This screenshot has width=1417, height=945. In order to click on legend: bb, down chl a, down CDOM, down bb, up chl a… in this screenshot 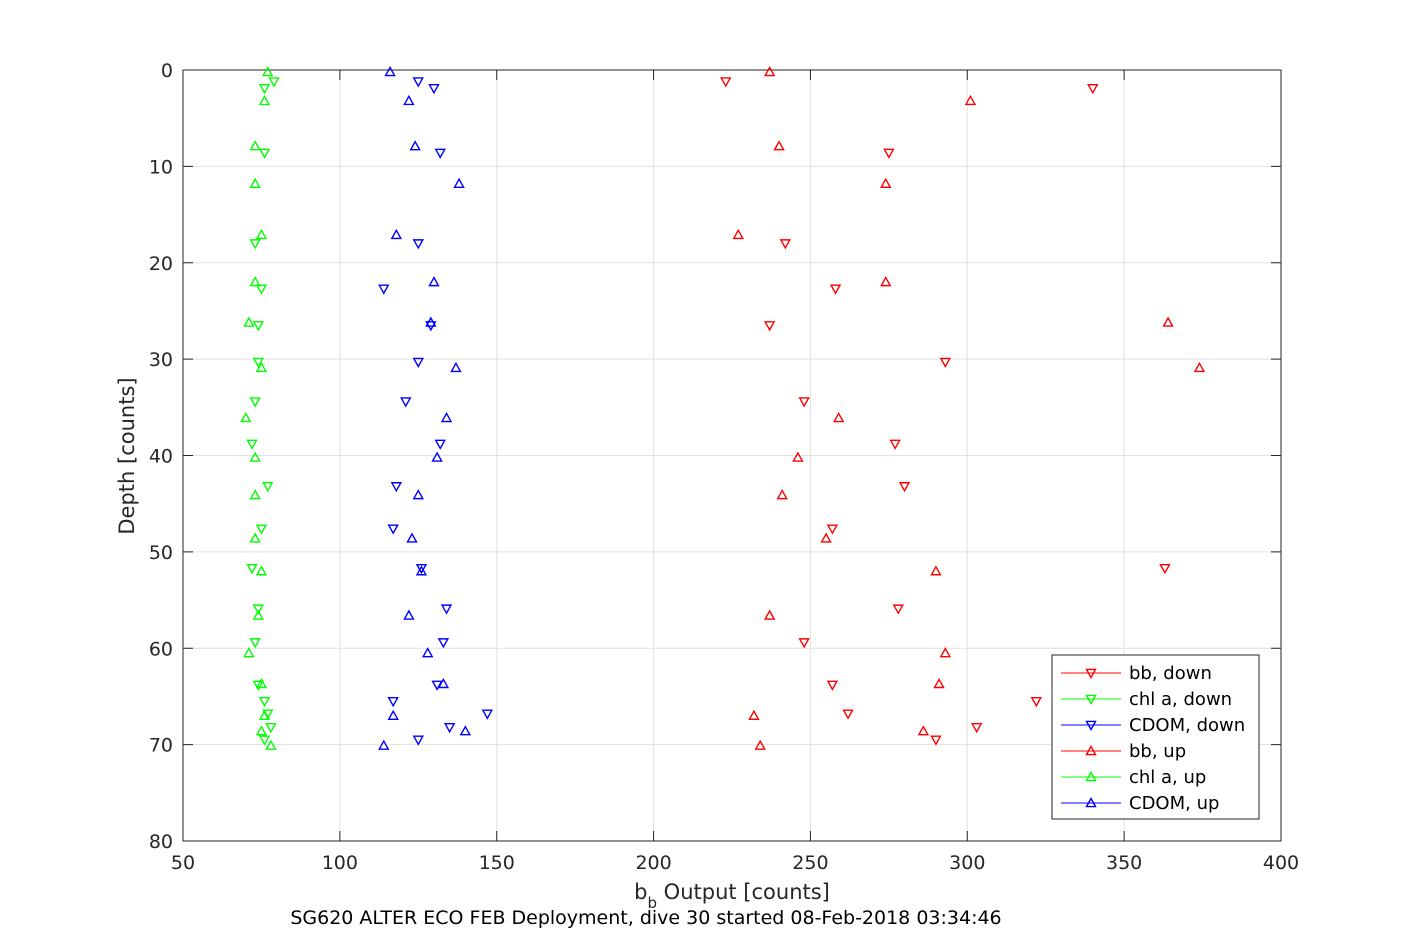, I will do `click(1155, 737)`.